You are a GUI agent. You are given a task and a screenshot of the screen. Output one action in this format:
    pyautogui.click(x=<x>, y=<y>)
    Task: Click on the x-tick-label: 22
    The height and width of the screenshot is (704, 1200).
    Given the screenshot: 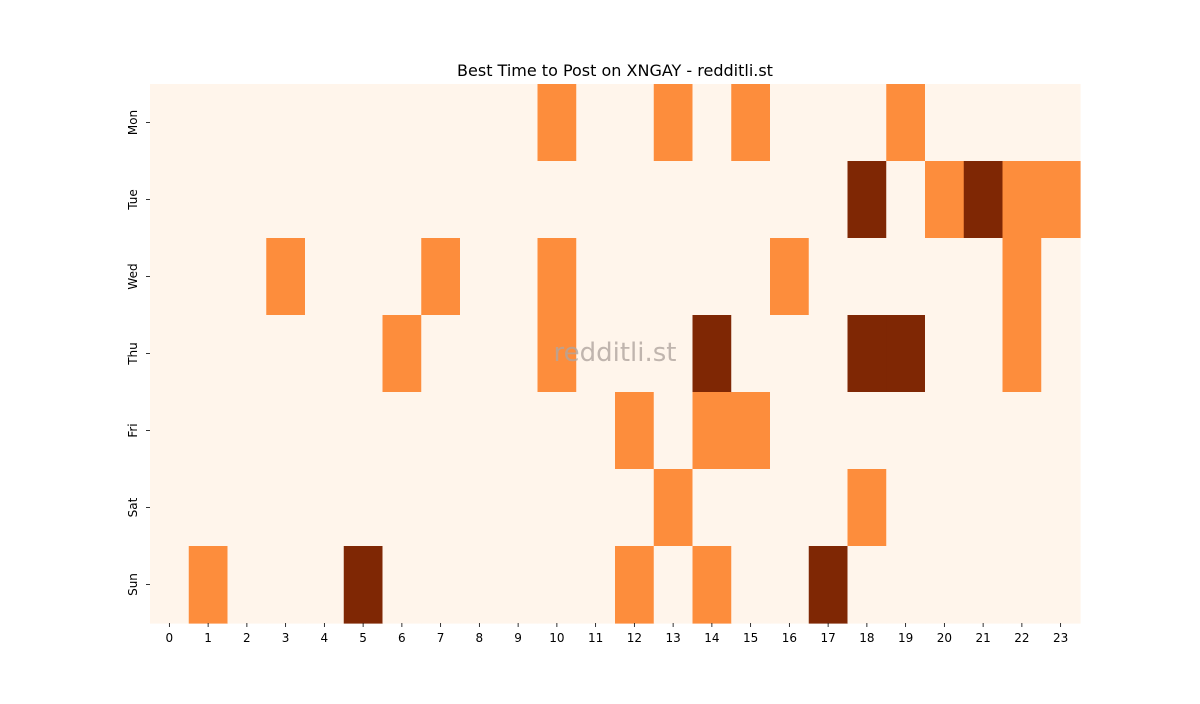 What is the action you would take?
    pyautogui.click(x=1021, y=638)
    